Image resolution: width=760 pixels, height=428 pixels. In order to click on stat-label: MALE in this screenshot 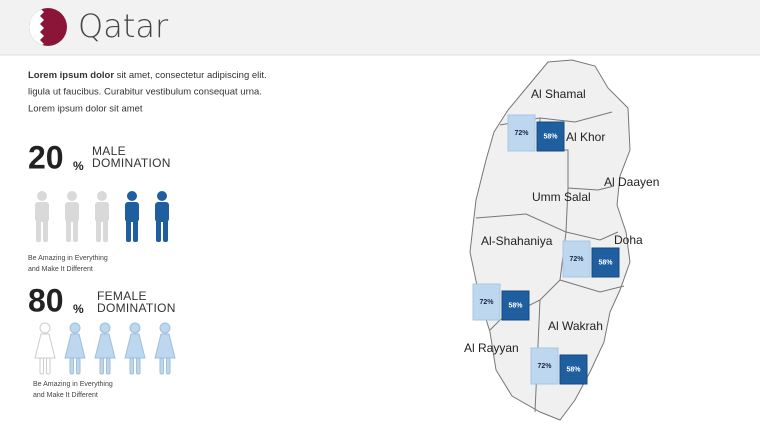, I will do `click(109, 151)`.